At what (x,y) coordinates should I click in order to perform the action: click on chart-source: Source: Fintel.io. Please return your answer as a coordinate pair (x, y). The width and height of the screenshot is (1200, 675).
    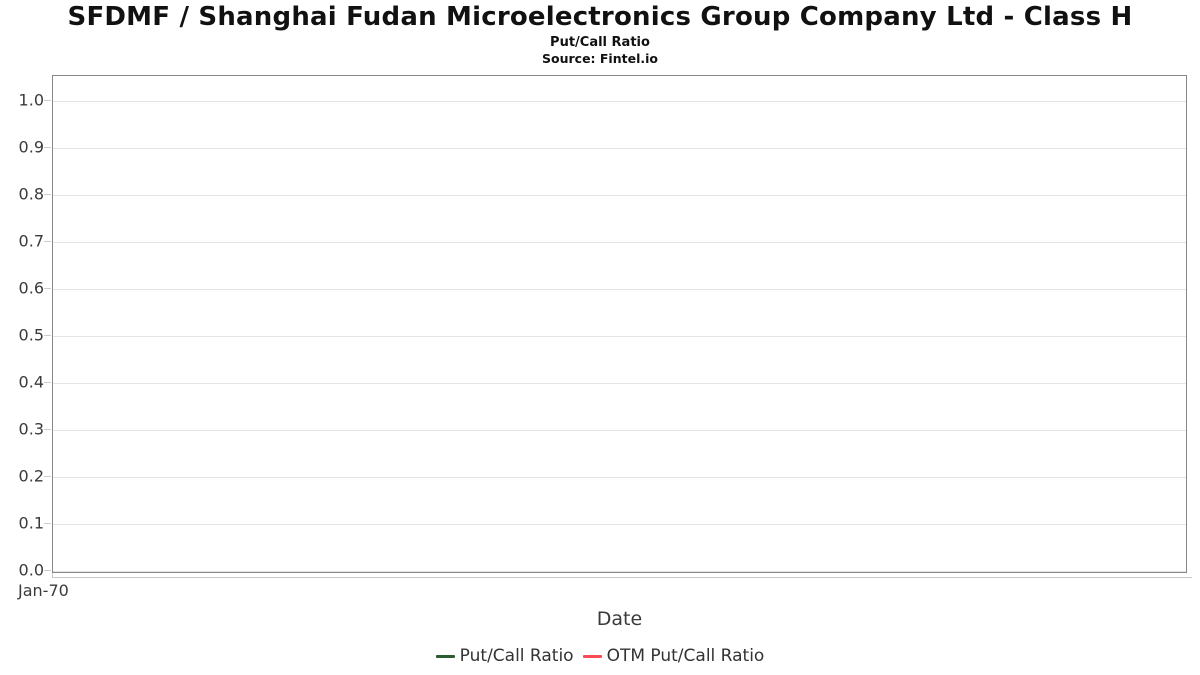
    Looking at the image, I should click on (600, 58).